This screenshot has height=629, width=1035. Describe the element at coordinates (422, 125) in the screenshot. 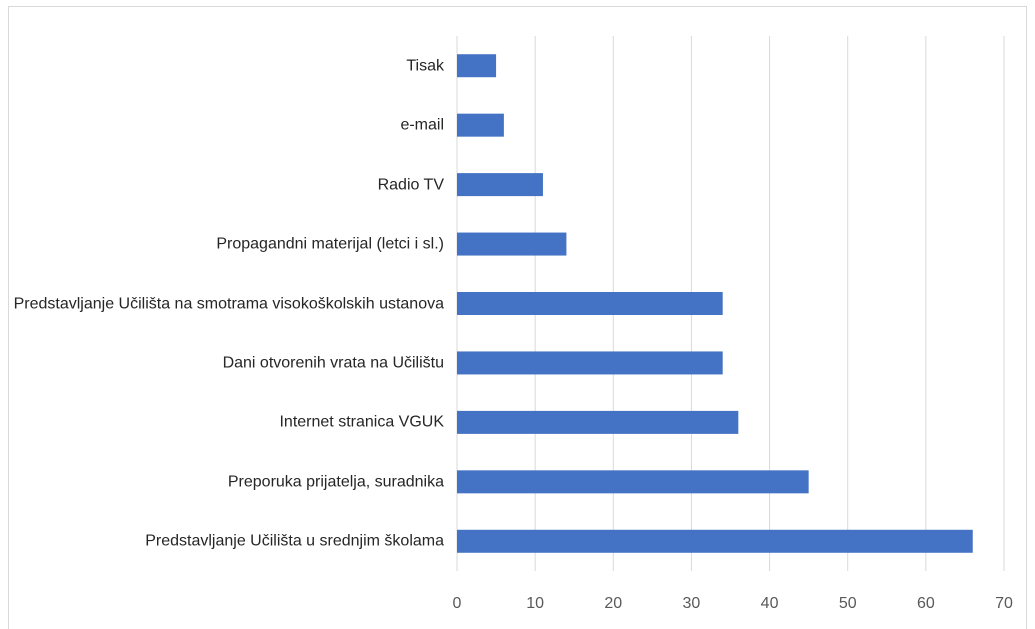

I see `y-tick-text: e-mail` at that location.